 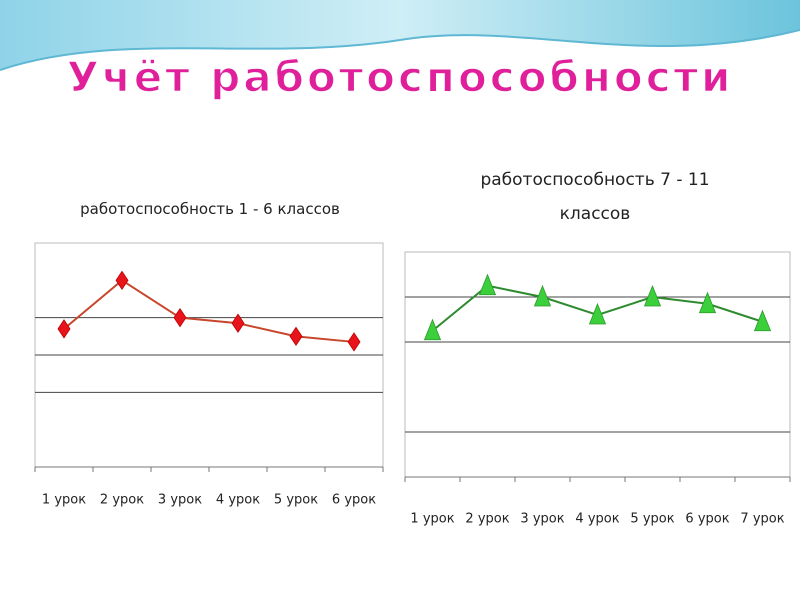 I want to click on x-tick-label: 7 урок, so click(x=762, y=519).